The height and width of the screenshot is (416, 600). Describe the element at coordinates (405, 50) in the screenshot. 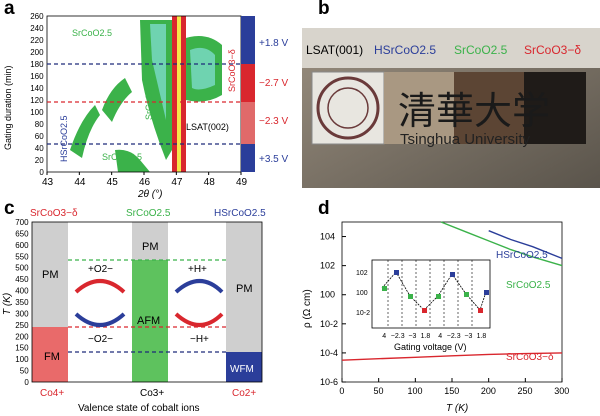

I see `legend-hsrco: HSrCoO2.5` at that location.